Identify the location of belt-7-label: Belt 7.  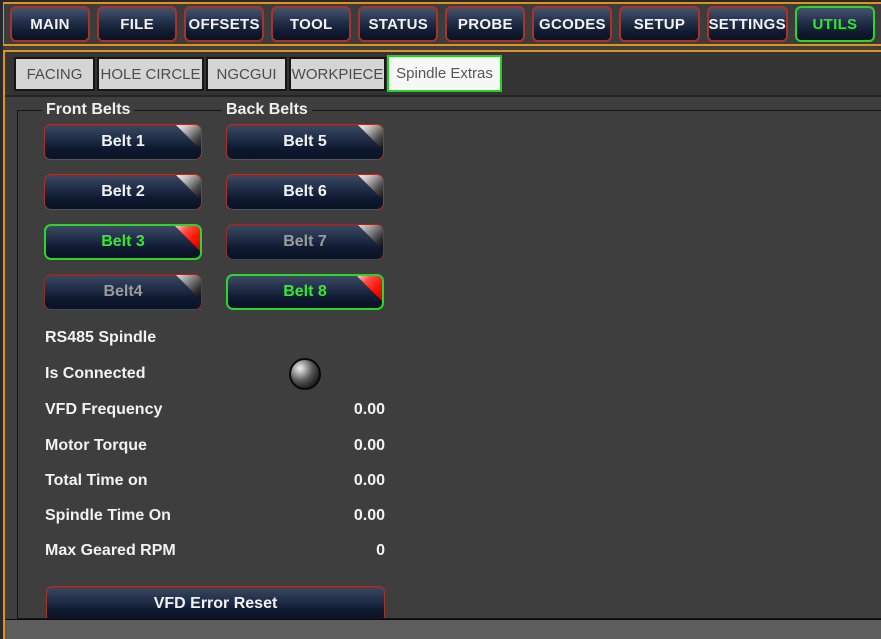
(305, 241).